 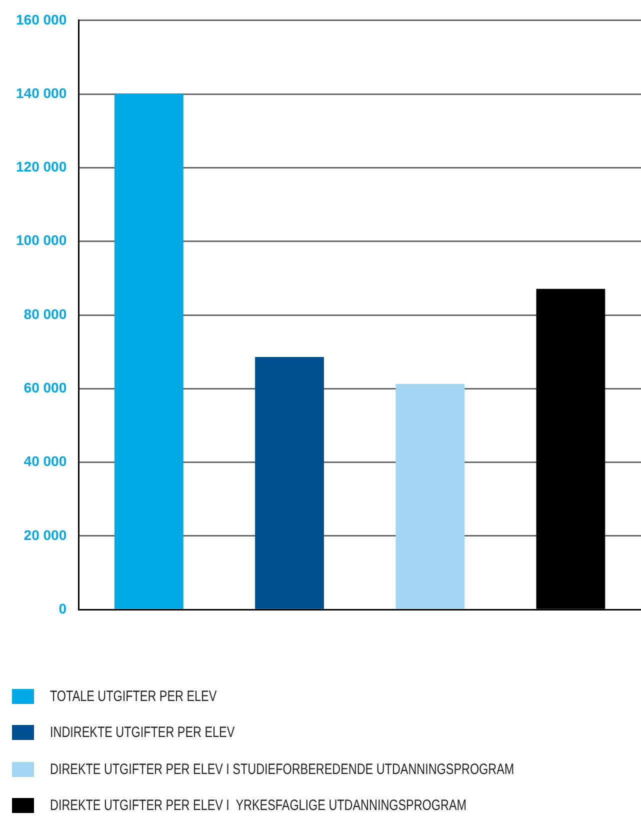 What do you see at coordinates (133, 696) in the screenshot?
I see `legend-label: TOTALE UTGIFTER PER ELEV` at bounding box center [133, 696].